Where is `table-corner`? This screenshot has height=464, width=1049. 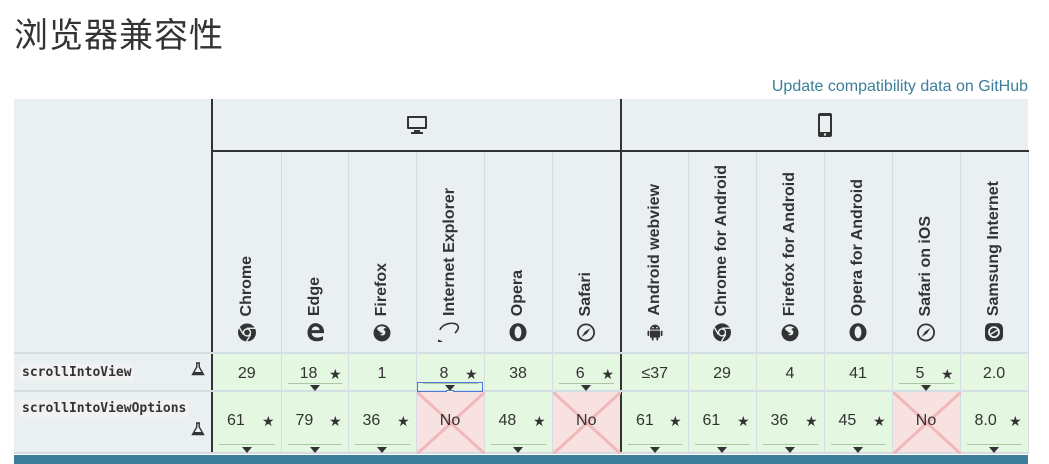
table-corner is located at coordinates (113, 226).